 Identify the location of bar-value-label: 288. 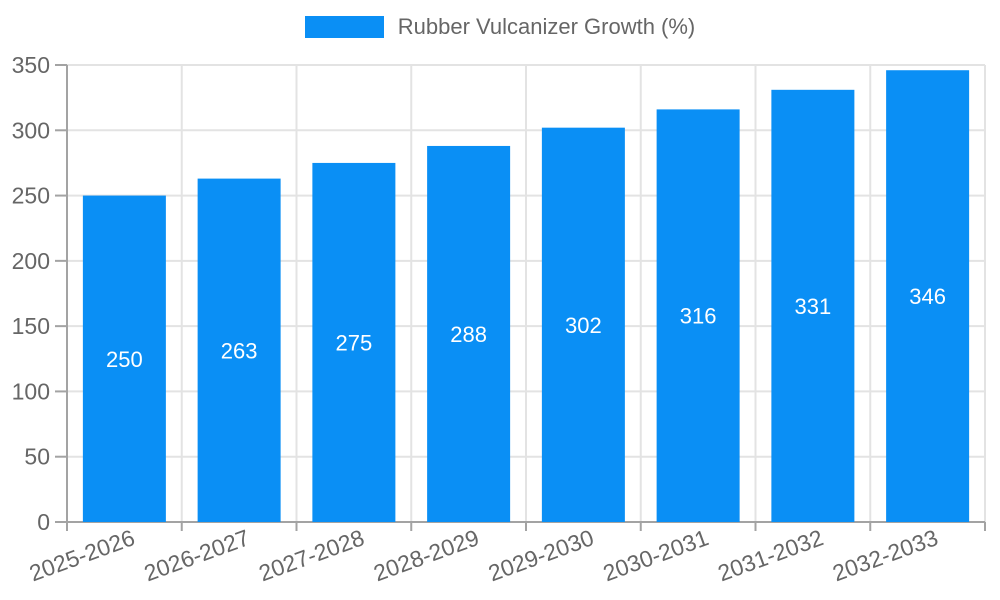
(468, 334).